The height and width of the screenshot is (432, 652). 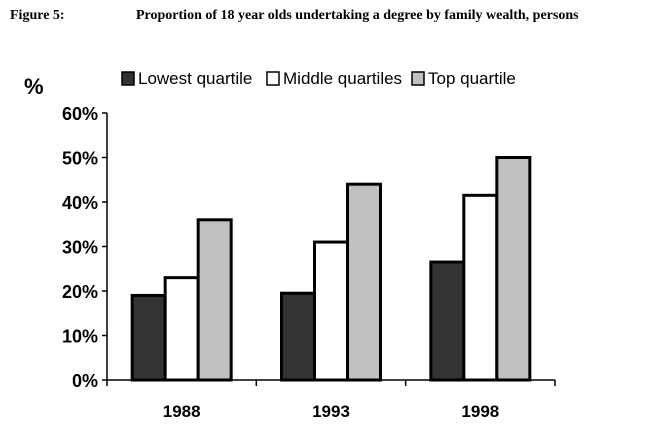 I want to click on bar-lowest-quartile-1988, so click(x=148, y=337).